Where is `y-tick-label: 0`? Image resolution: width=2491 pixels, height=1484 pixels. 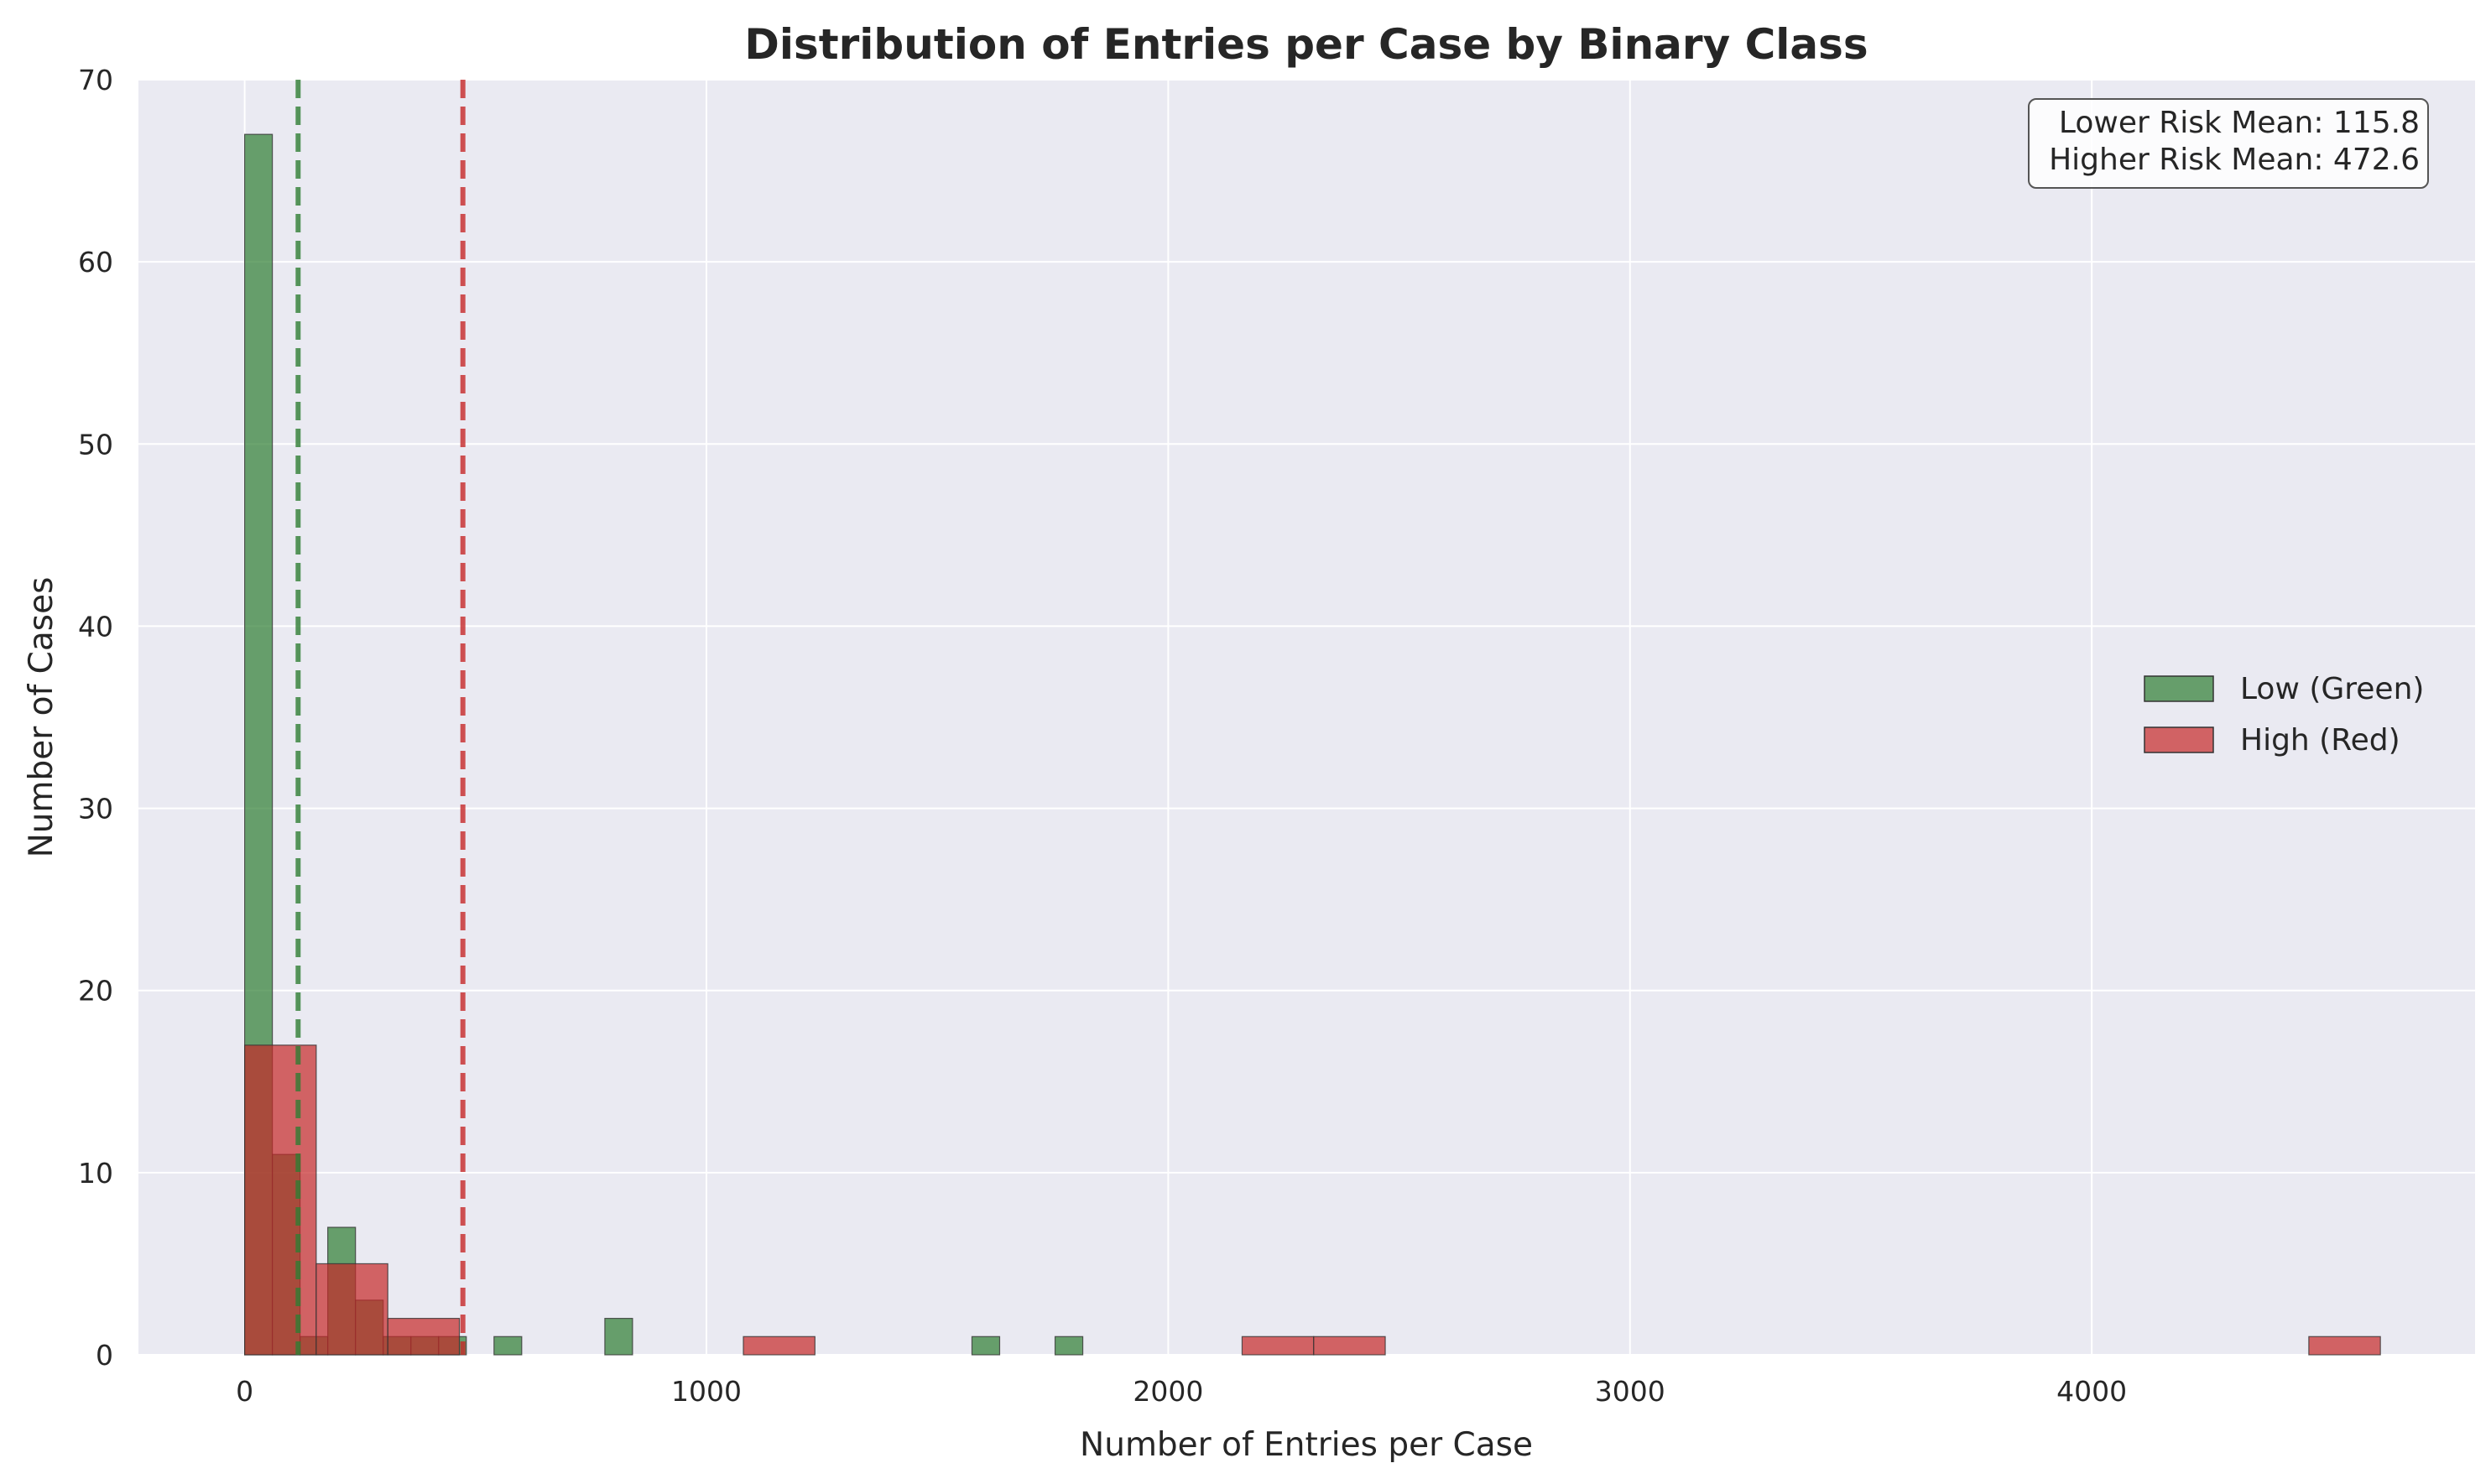 y-tick-label: 0 is located at coordinates (104, 1355).